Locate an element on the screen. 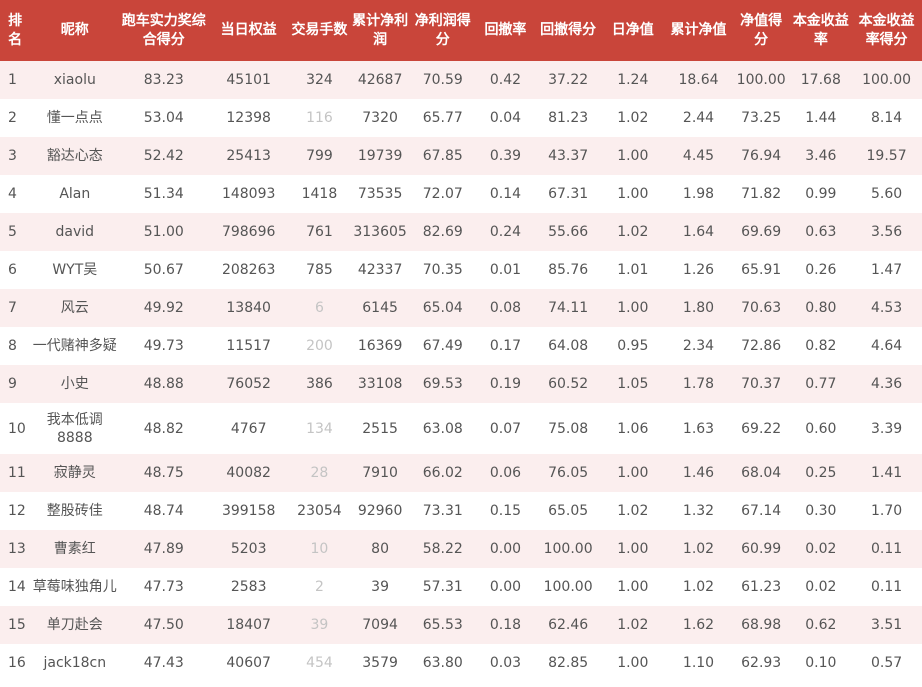 The image size is (922, 687). cell-drawdown: 0.07 is located at coordinates (505, 428).